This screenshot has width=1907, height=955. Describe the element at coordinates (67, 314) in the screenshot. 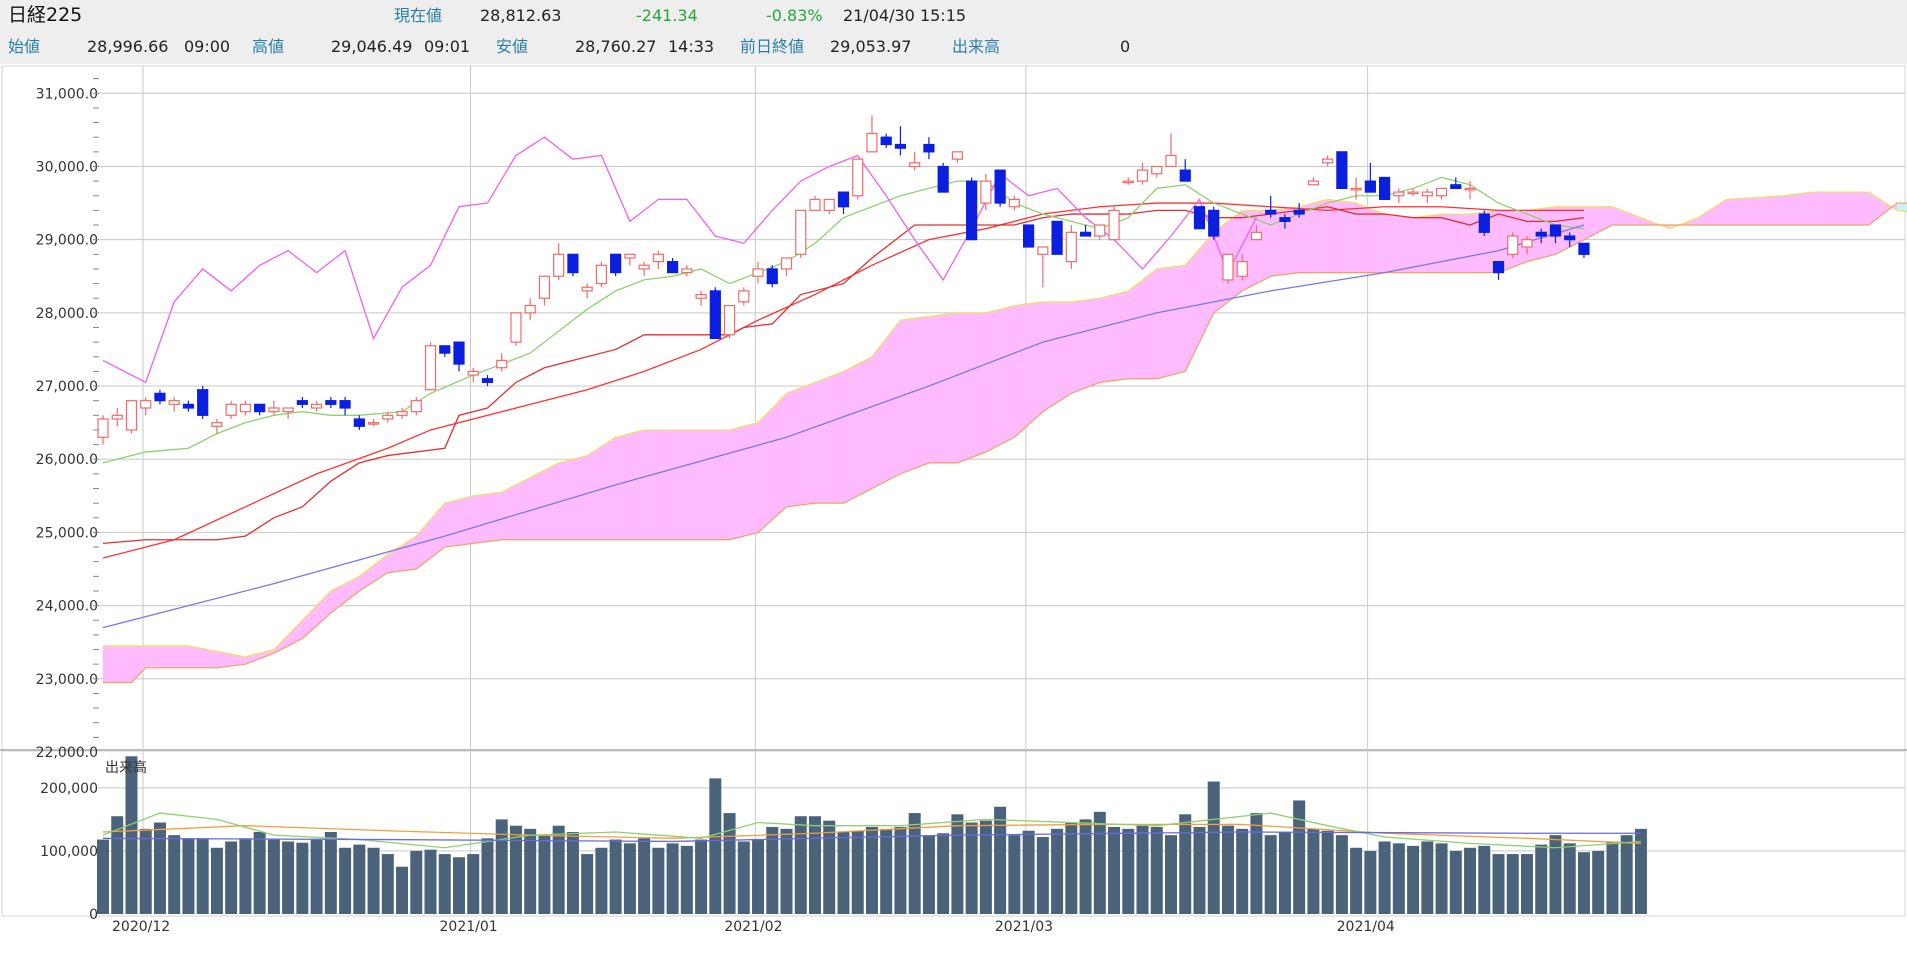

I see `price-tick-label: 28,000.0` at that location.